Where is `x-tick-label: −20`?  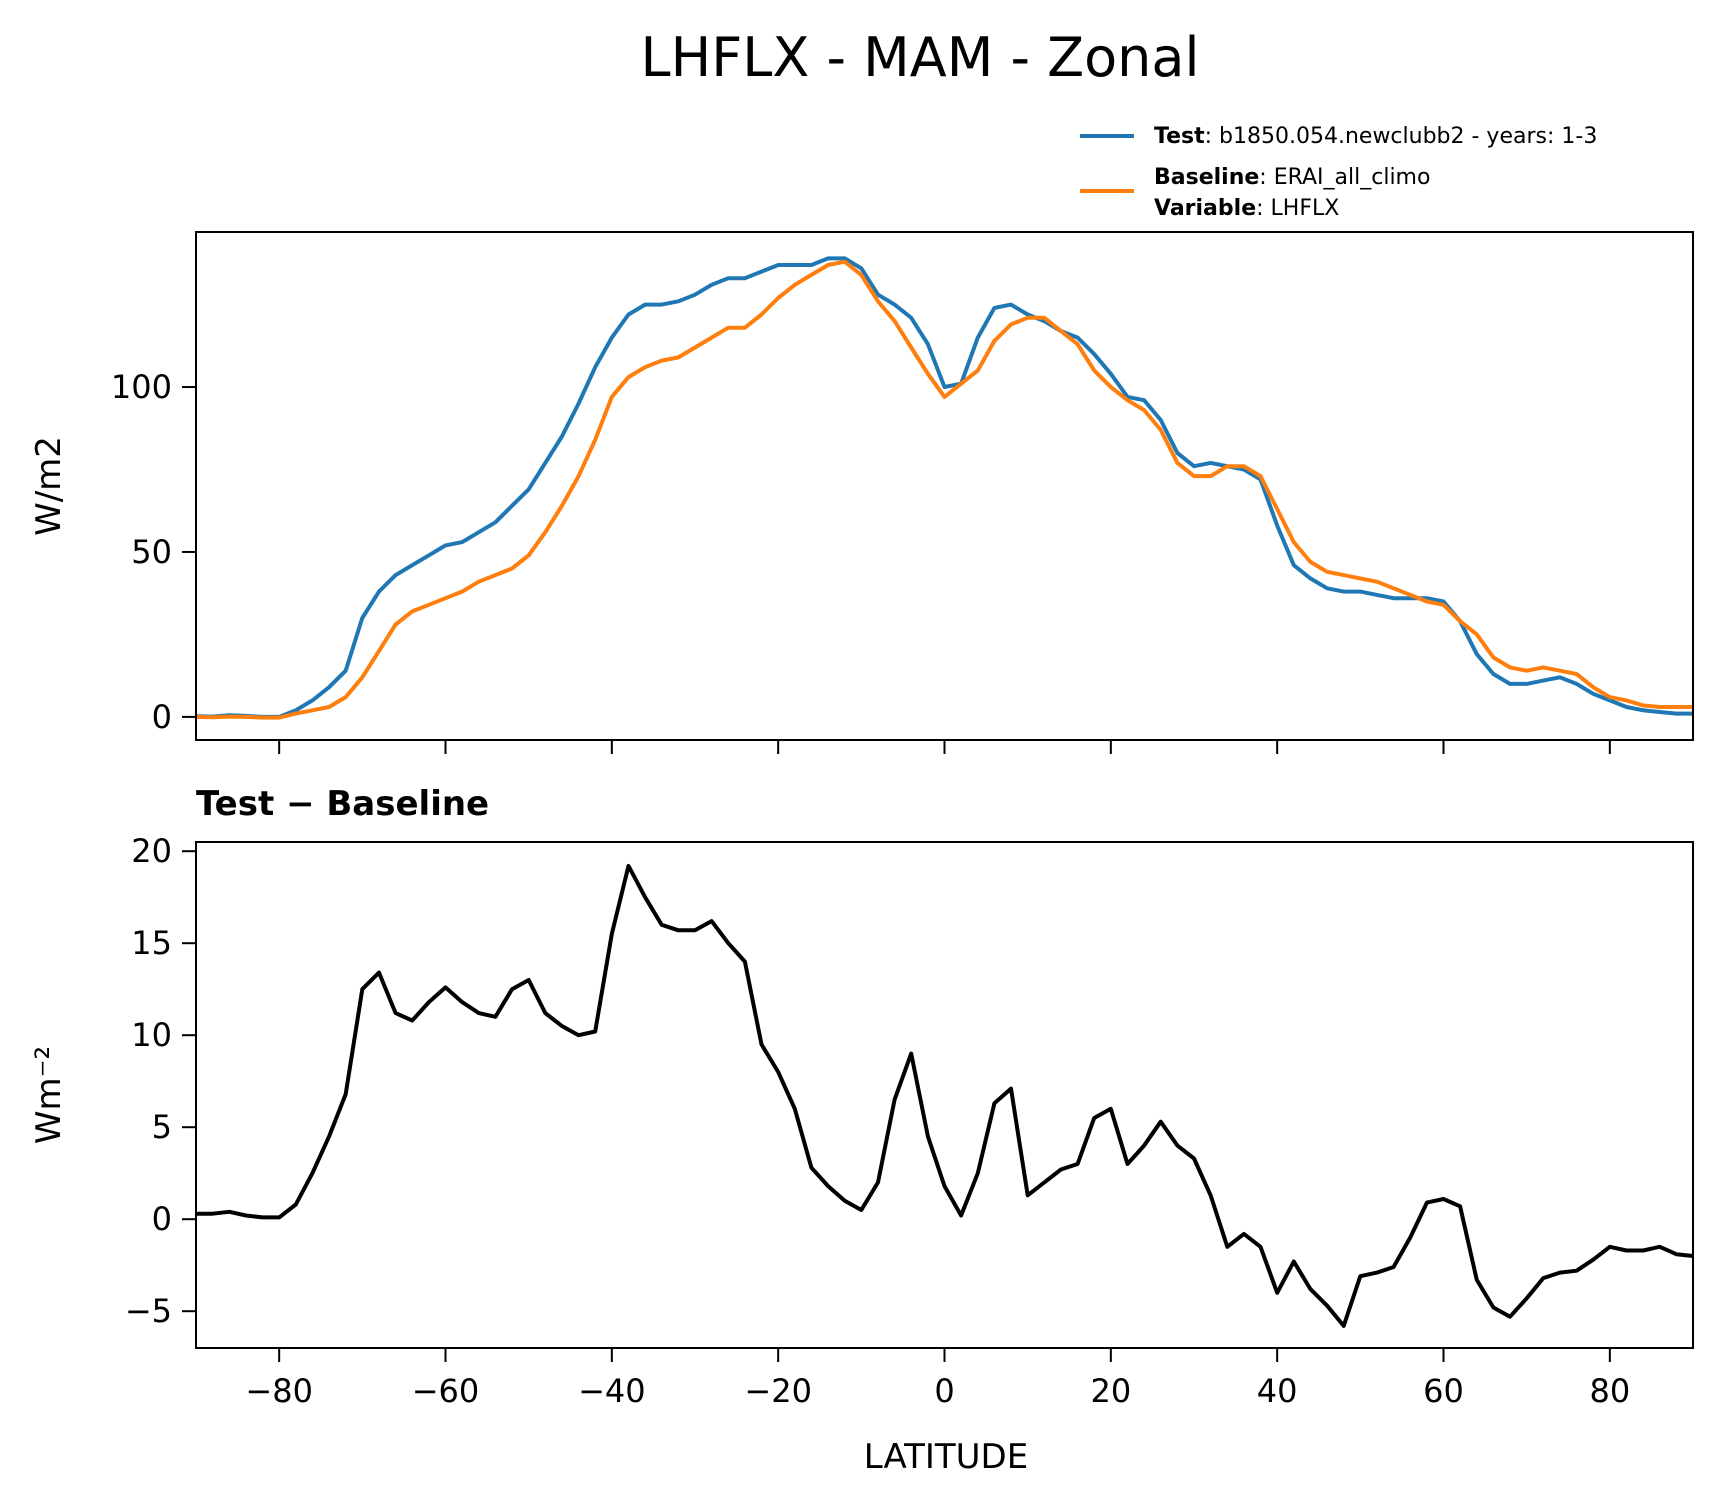
x-tick-label: −20 is located at coordinates (778, 1391).